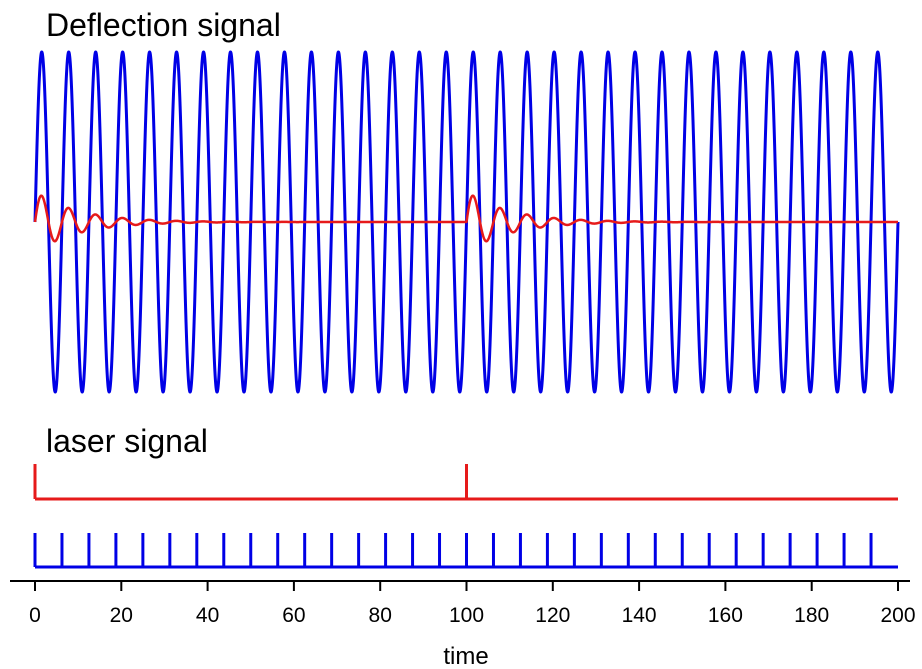 Image resolution: width=922 pixels, height=669 pixels. Describe the element at coordinates (163, 25) in the screenshot. I see `deflection-panel-title: Deflection signal` at that location.